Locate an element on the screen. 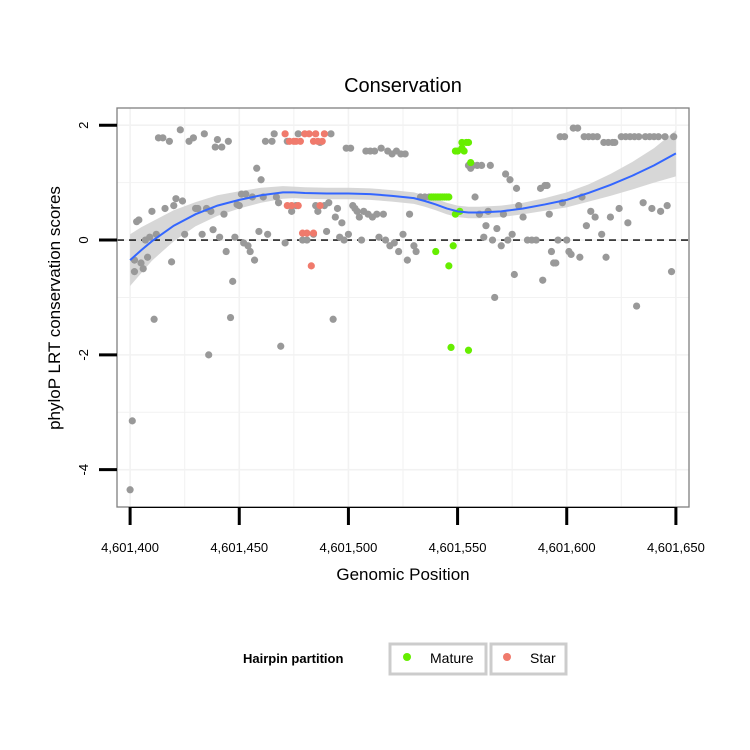  smooth-line is located at coordinates (403, 206).